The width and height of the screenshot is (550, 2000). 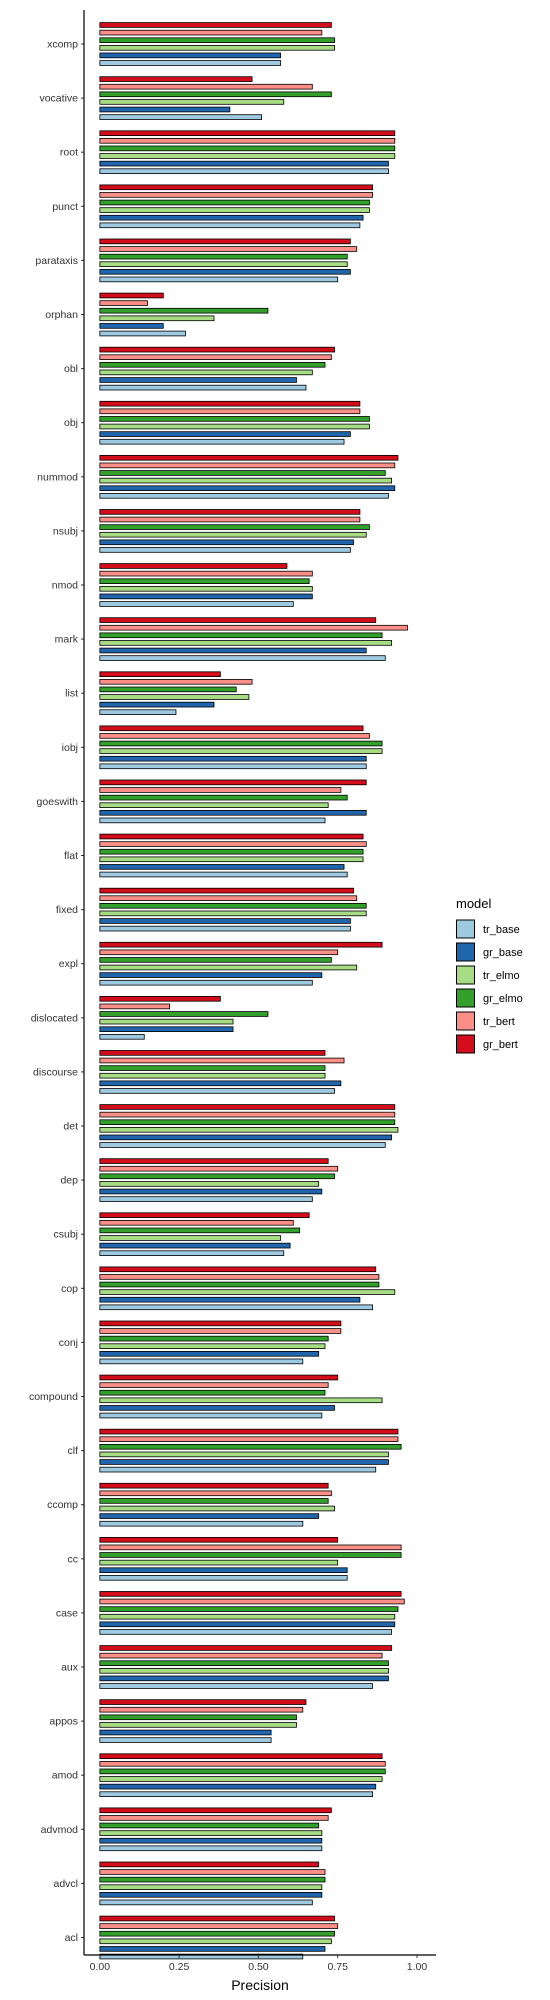 I want to click on bar-advcl-tr-base, so click(x=206, y=1902).